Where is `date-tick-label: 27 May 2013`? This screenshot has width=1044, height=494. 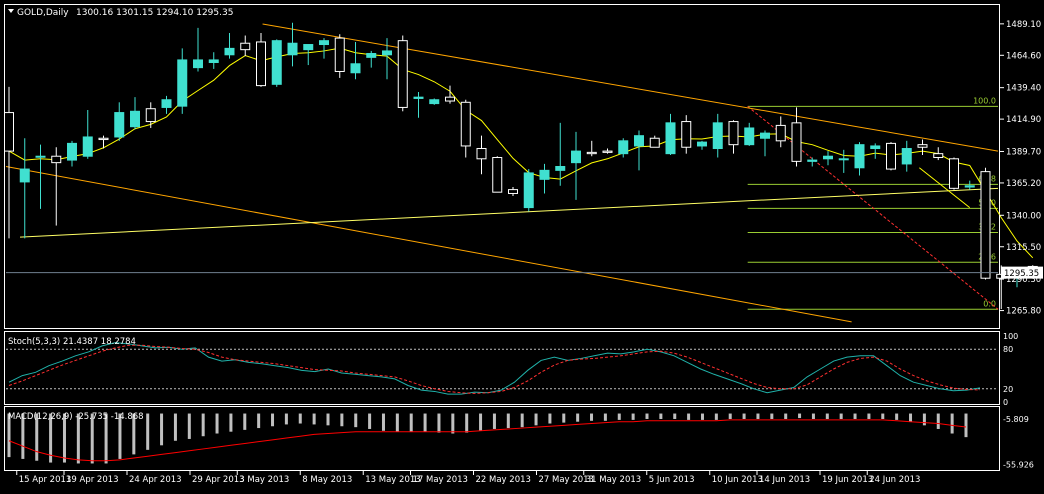
date-tick-label: 27 May 2013 is located at coordinates (566, 480).